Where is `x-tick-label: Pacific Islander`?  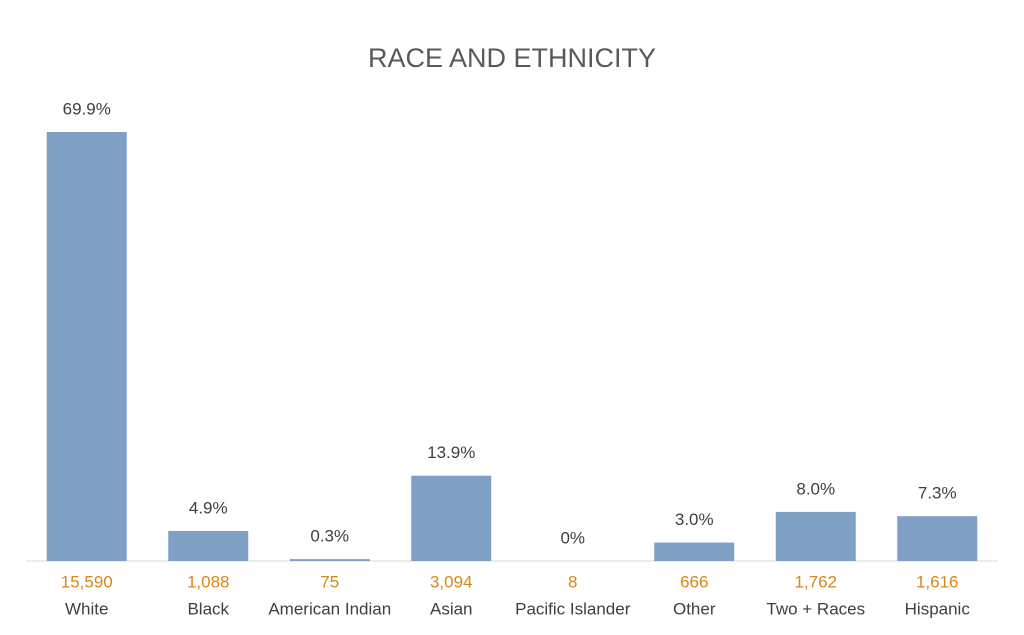 x-tick-label: Pacific Islander is located at coordinates (573, 608).